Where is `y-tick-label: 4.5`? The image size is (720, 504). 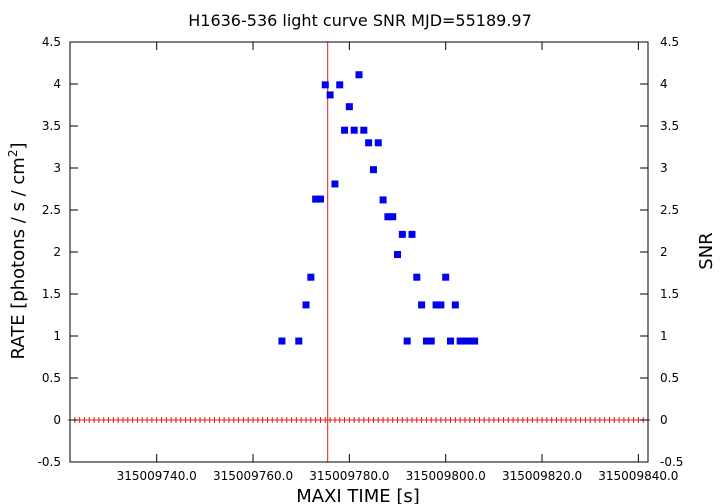 y-tick-label: 4.5 is located at coordinates (51, 42).